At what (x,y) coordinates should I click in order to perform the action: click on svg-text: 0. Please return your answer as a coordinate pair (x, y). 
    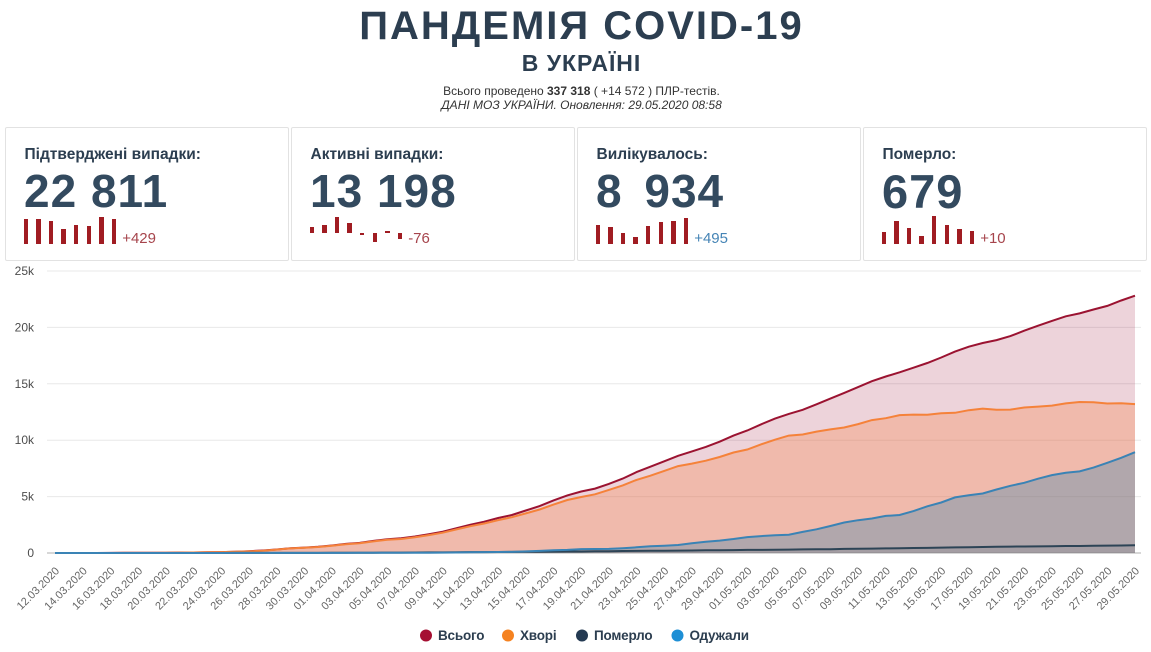
    Looking at the image, I should click on (30, 553).